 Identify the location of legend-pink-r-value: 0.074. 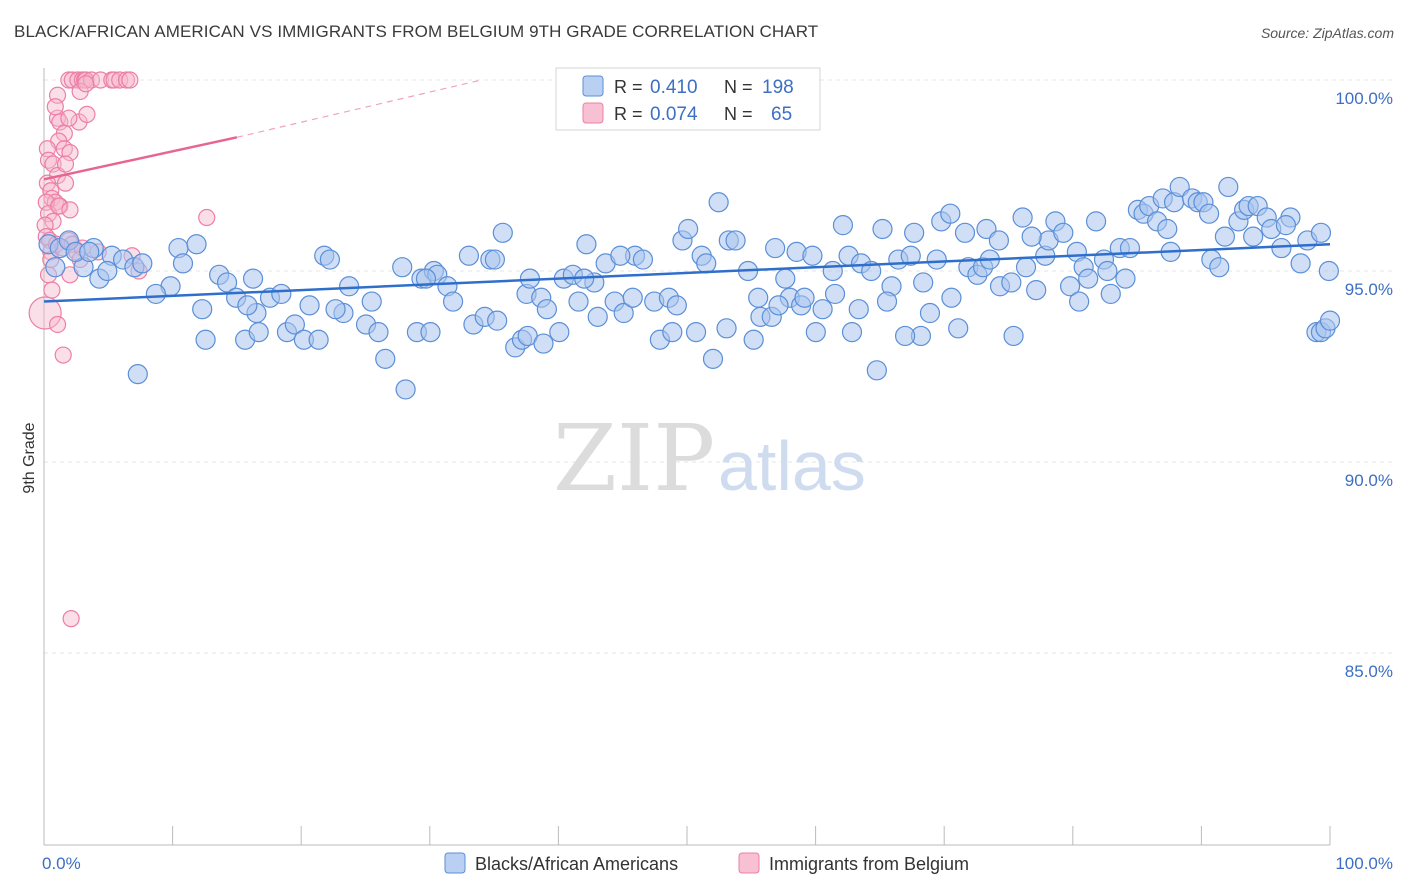
(674, 114).